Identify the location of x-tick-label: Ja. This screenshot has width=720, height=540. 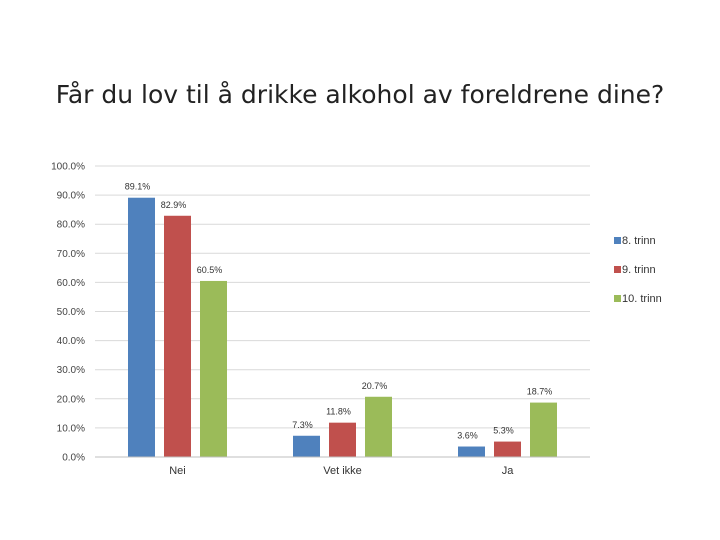
(508, 471).